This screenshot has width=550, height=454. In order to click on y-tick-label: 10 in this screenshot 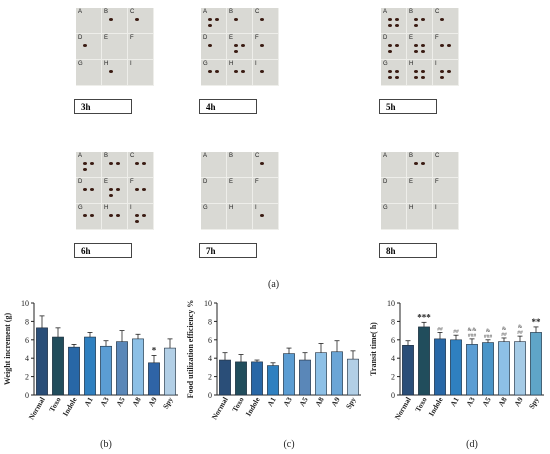, I will do `click(25, 303)`.